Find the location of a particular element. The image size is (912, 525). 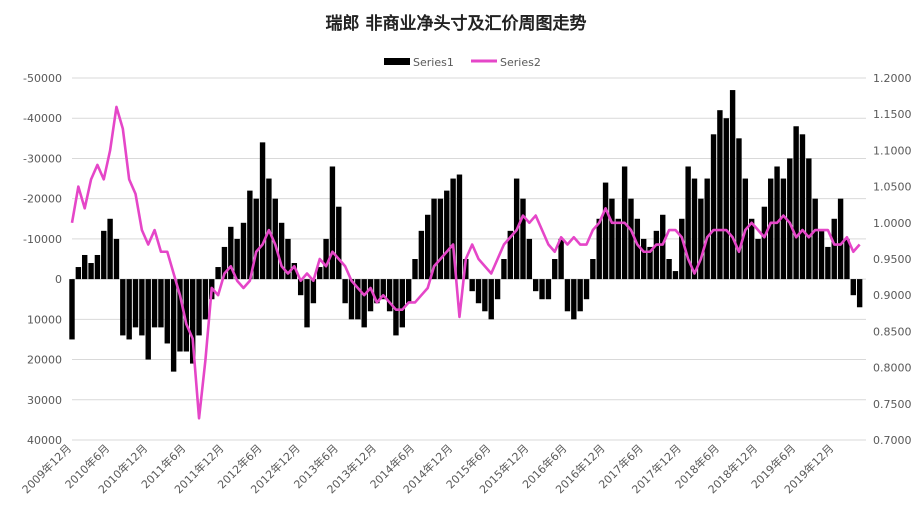

right-tick-label: 1.0000 is located at coordinates (892, 223).